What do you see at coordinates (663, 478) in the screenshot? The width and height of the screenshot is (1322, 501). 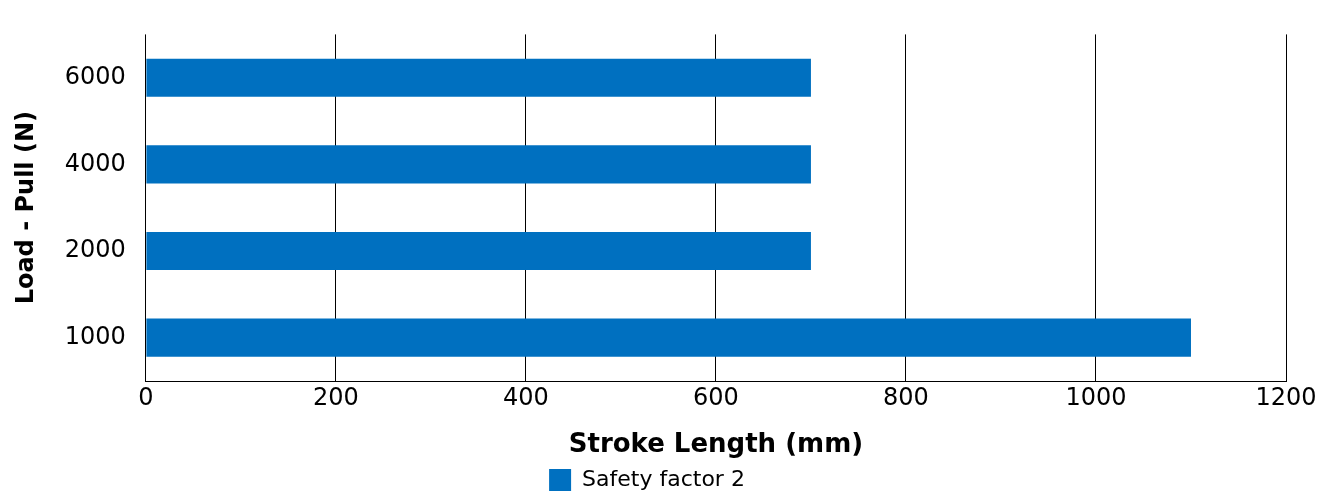 I see `legend-label: Safety factor 2` at bounding box center [663, 478].